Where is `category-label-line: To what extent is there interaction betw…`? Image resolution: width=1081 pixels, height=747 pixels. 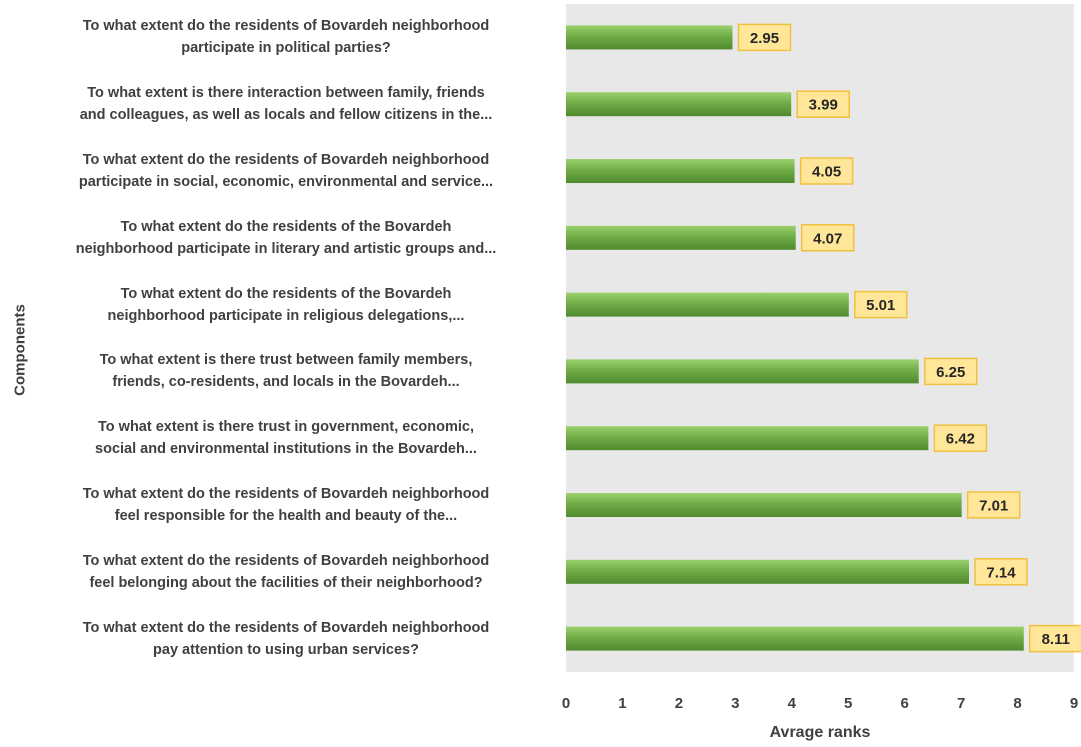
category-label-line: To what extent is there interaction betw… is located at coordinates (286, 93).